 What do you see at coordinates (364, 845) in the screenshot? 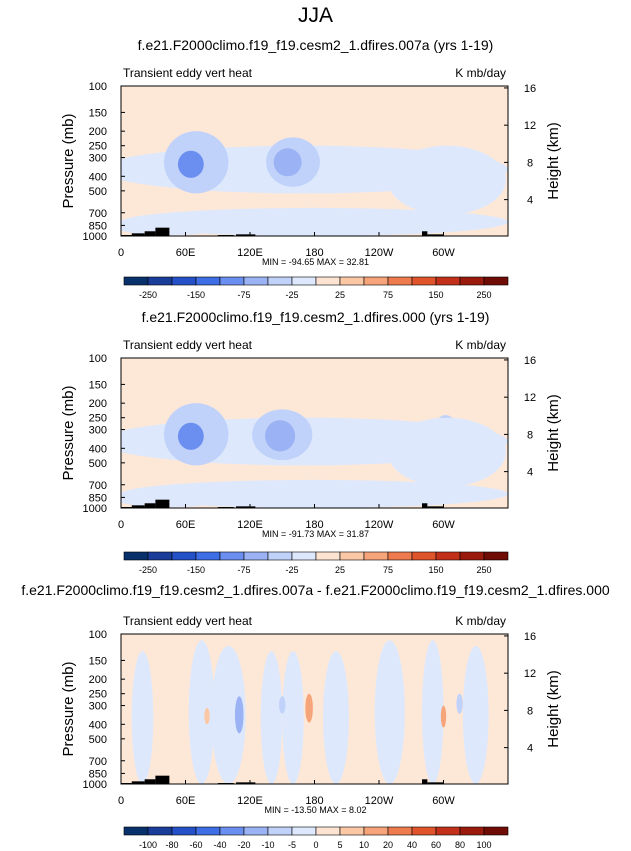
I see `colorbar-label: 10` at bounding box center [364, 845].